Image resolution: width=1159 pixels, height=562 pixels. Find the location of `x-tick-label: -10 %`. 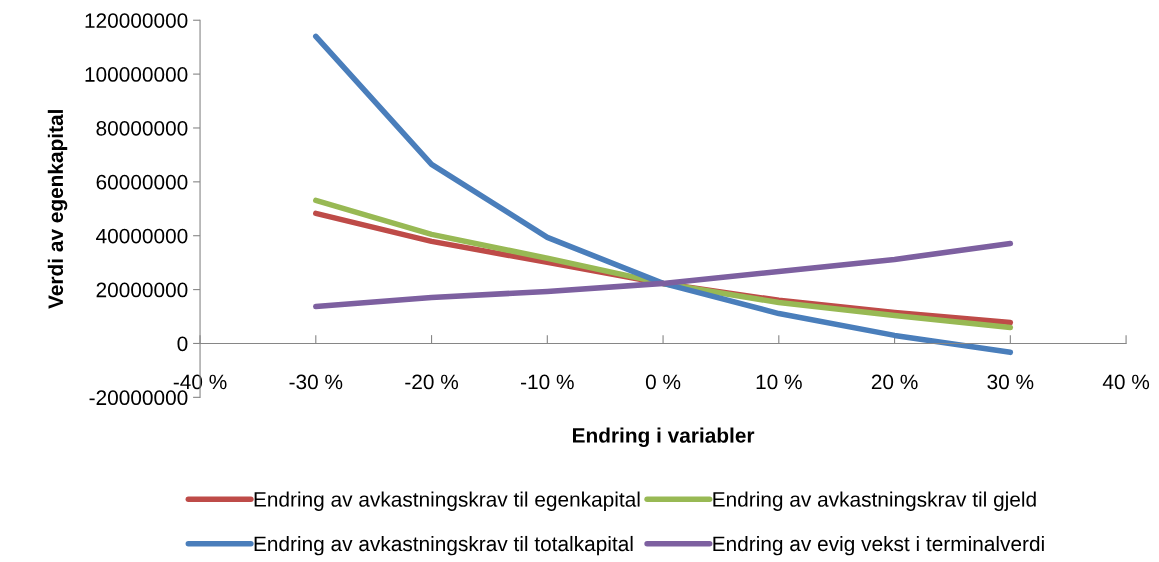

x-tick-label: -10 % is located at coordinates (547, 382).